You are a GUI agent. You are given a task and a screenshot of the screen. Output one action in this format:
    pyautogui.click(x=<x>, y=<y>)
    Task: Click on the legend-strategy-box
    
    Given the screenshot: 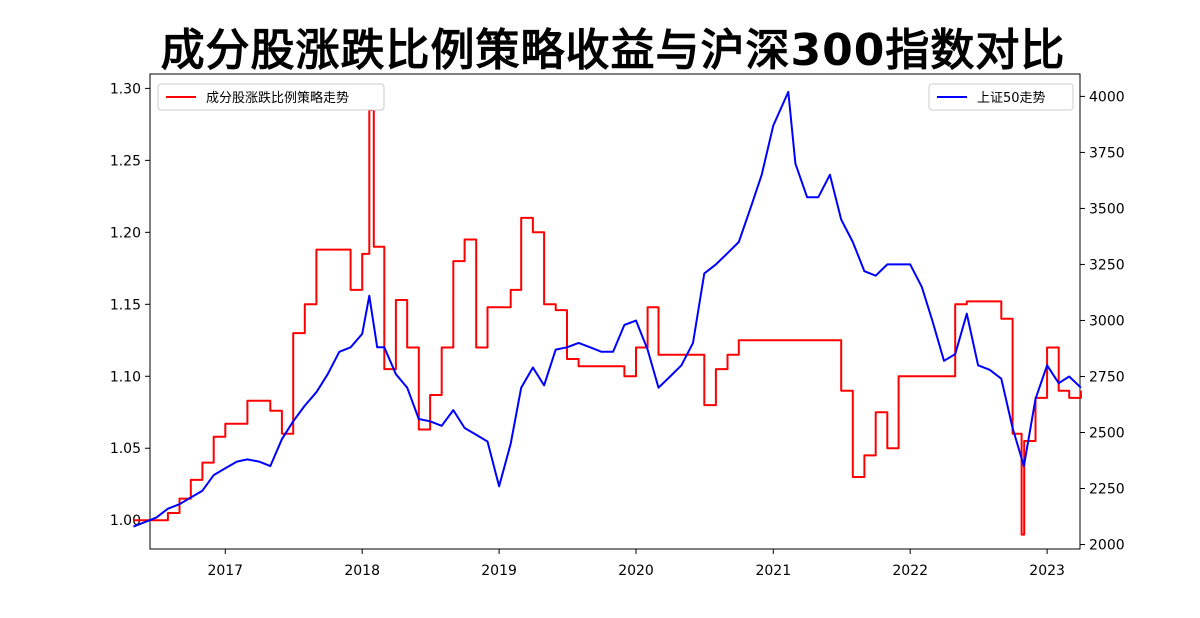 What is the action you would take?
    pyautogui.click(x=271, y=97)
    